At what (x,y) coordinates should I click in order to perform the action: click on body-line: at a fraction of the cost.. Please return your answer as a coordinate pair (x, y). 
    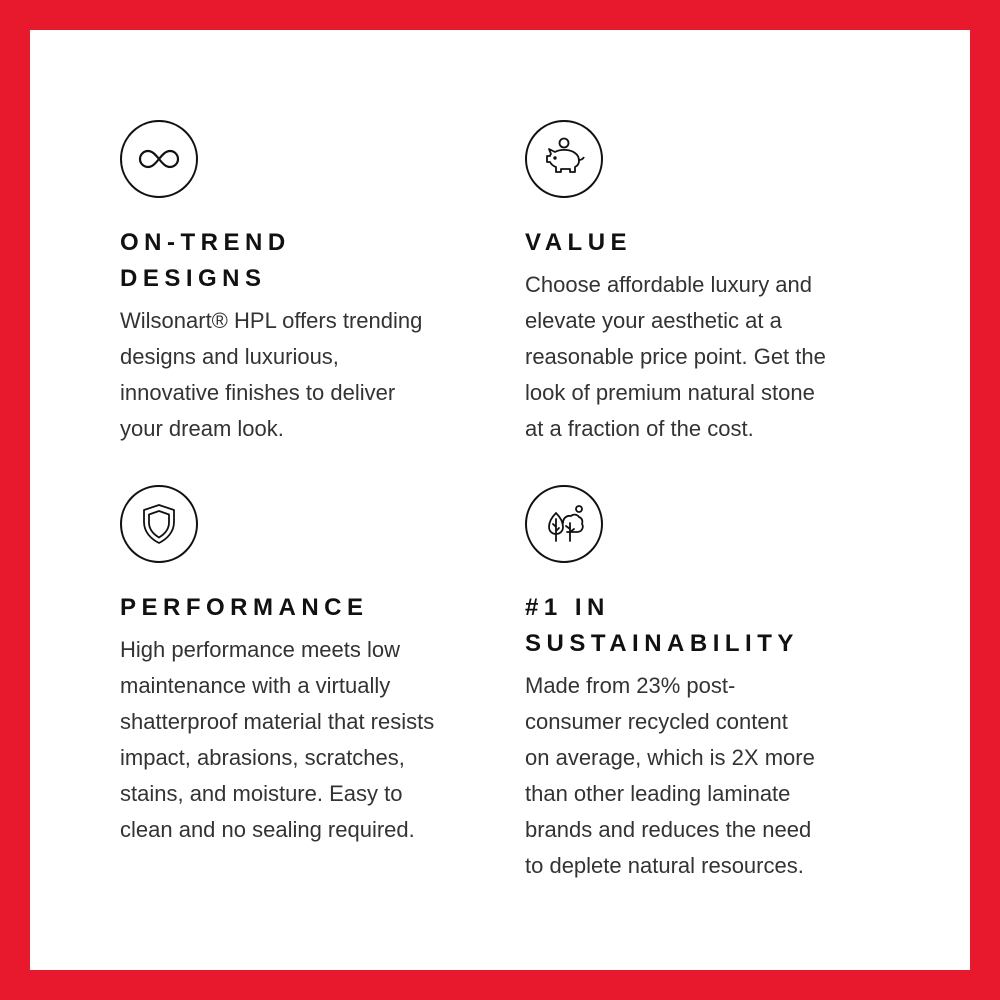
    Looking at the image, I should click on (639, 428).